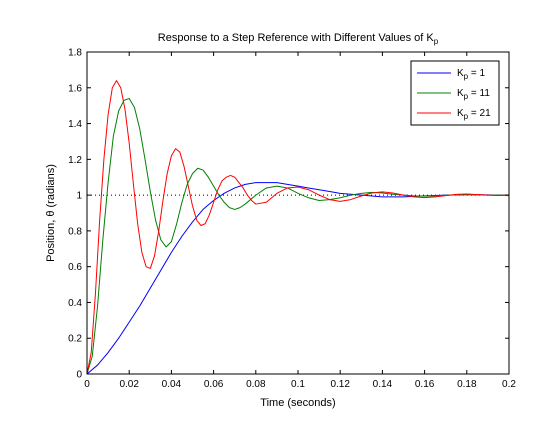 The height and width of the screenshot is (425, 560). What do you see at coordinates (75, 339) in the screenshot?
I see `y-tick-label: 0.2` at bounding box center [75, 339].